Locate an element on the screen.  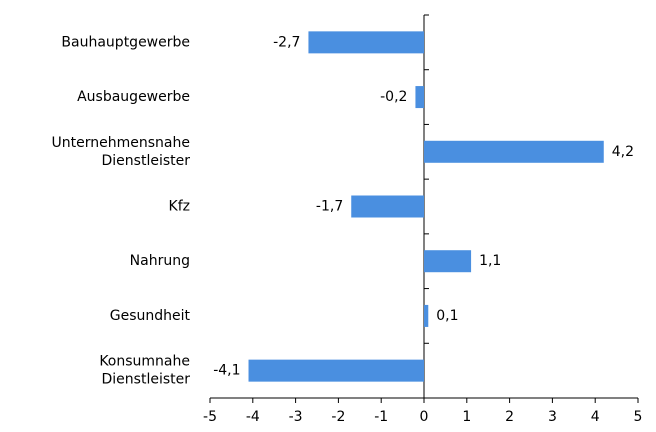
category-label: Gesundheit is located at coordinates (150, 316).